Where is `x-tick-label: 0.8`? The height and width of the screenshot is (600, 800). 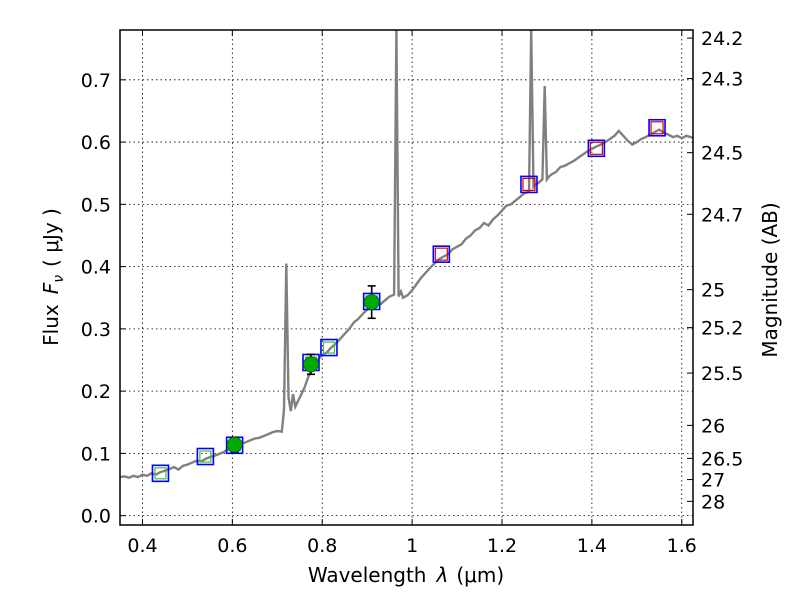
x-tick-label: 0.8 is located at coordinates (322, 546).